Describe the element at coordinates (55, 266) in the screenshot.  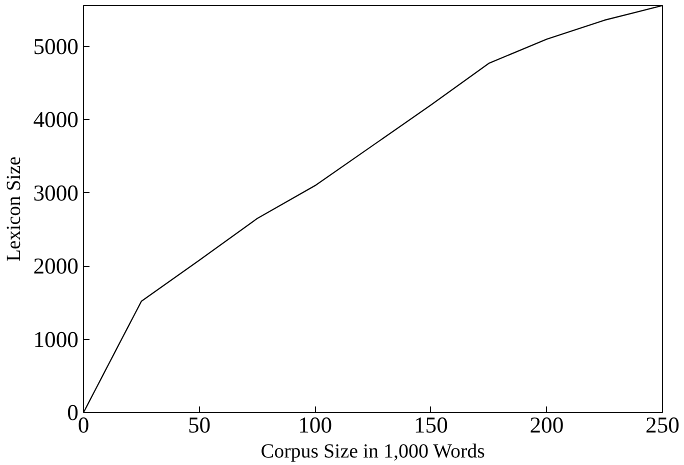
I see `y-tick-label: 2000` at that location.